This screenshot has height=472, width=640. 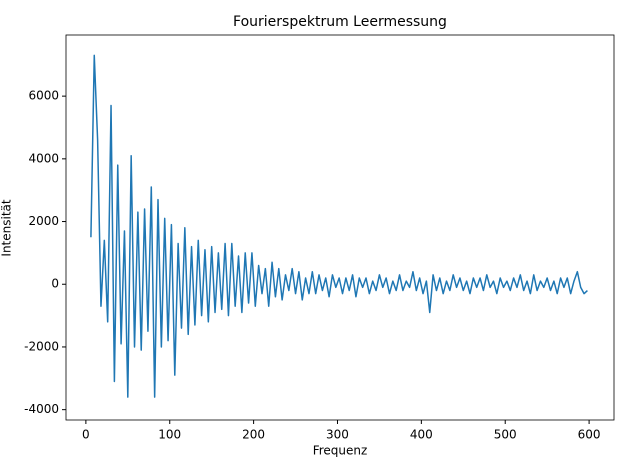 I want to click on x-tick-label: 600, so click(x=589, y=435).